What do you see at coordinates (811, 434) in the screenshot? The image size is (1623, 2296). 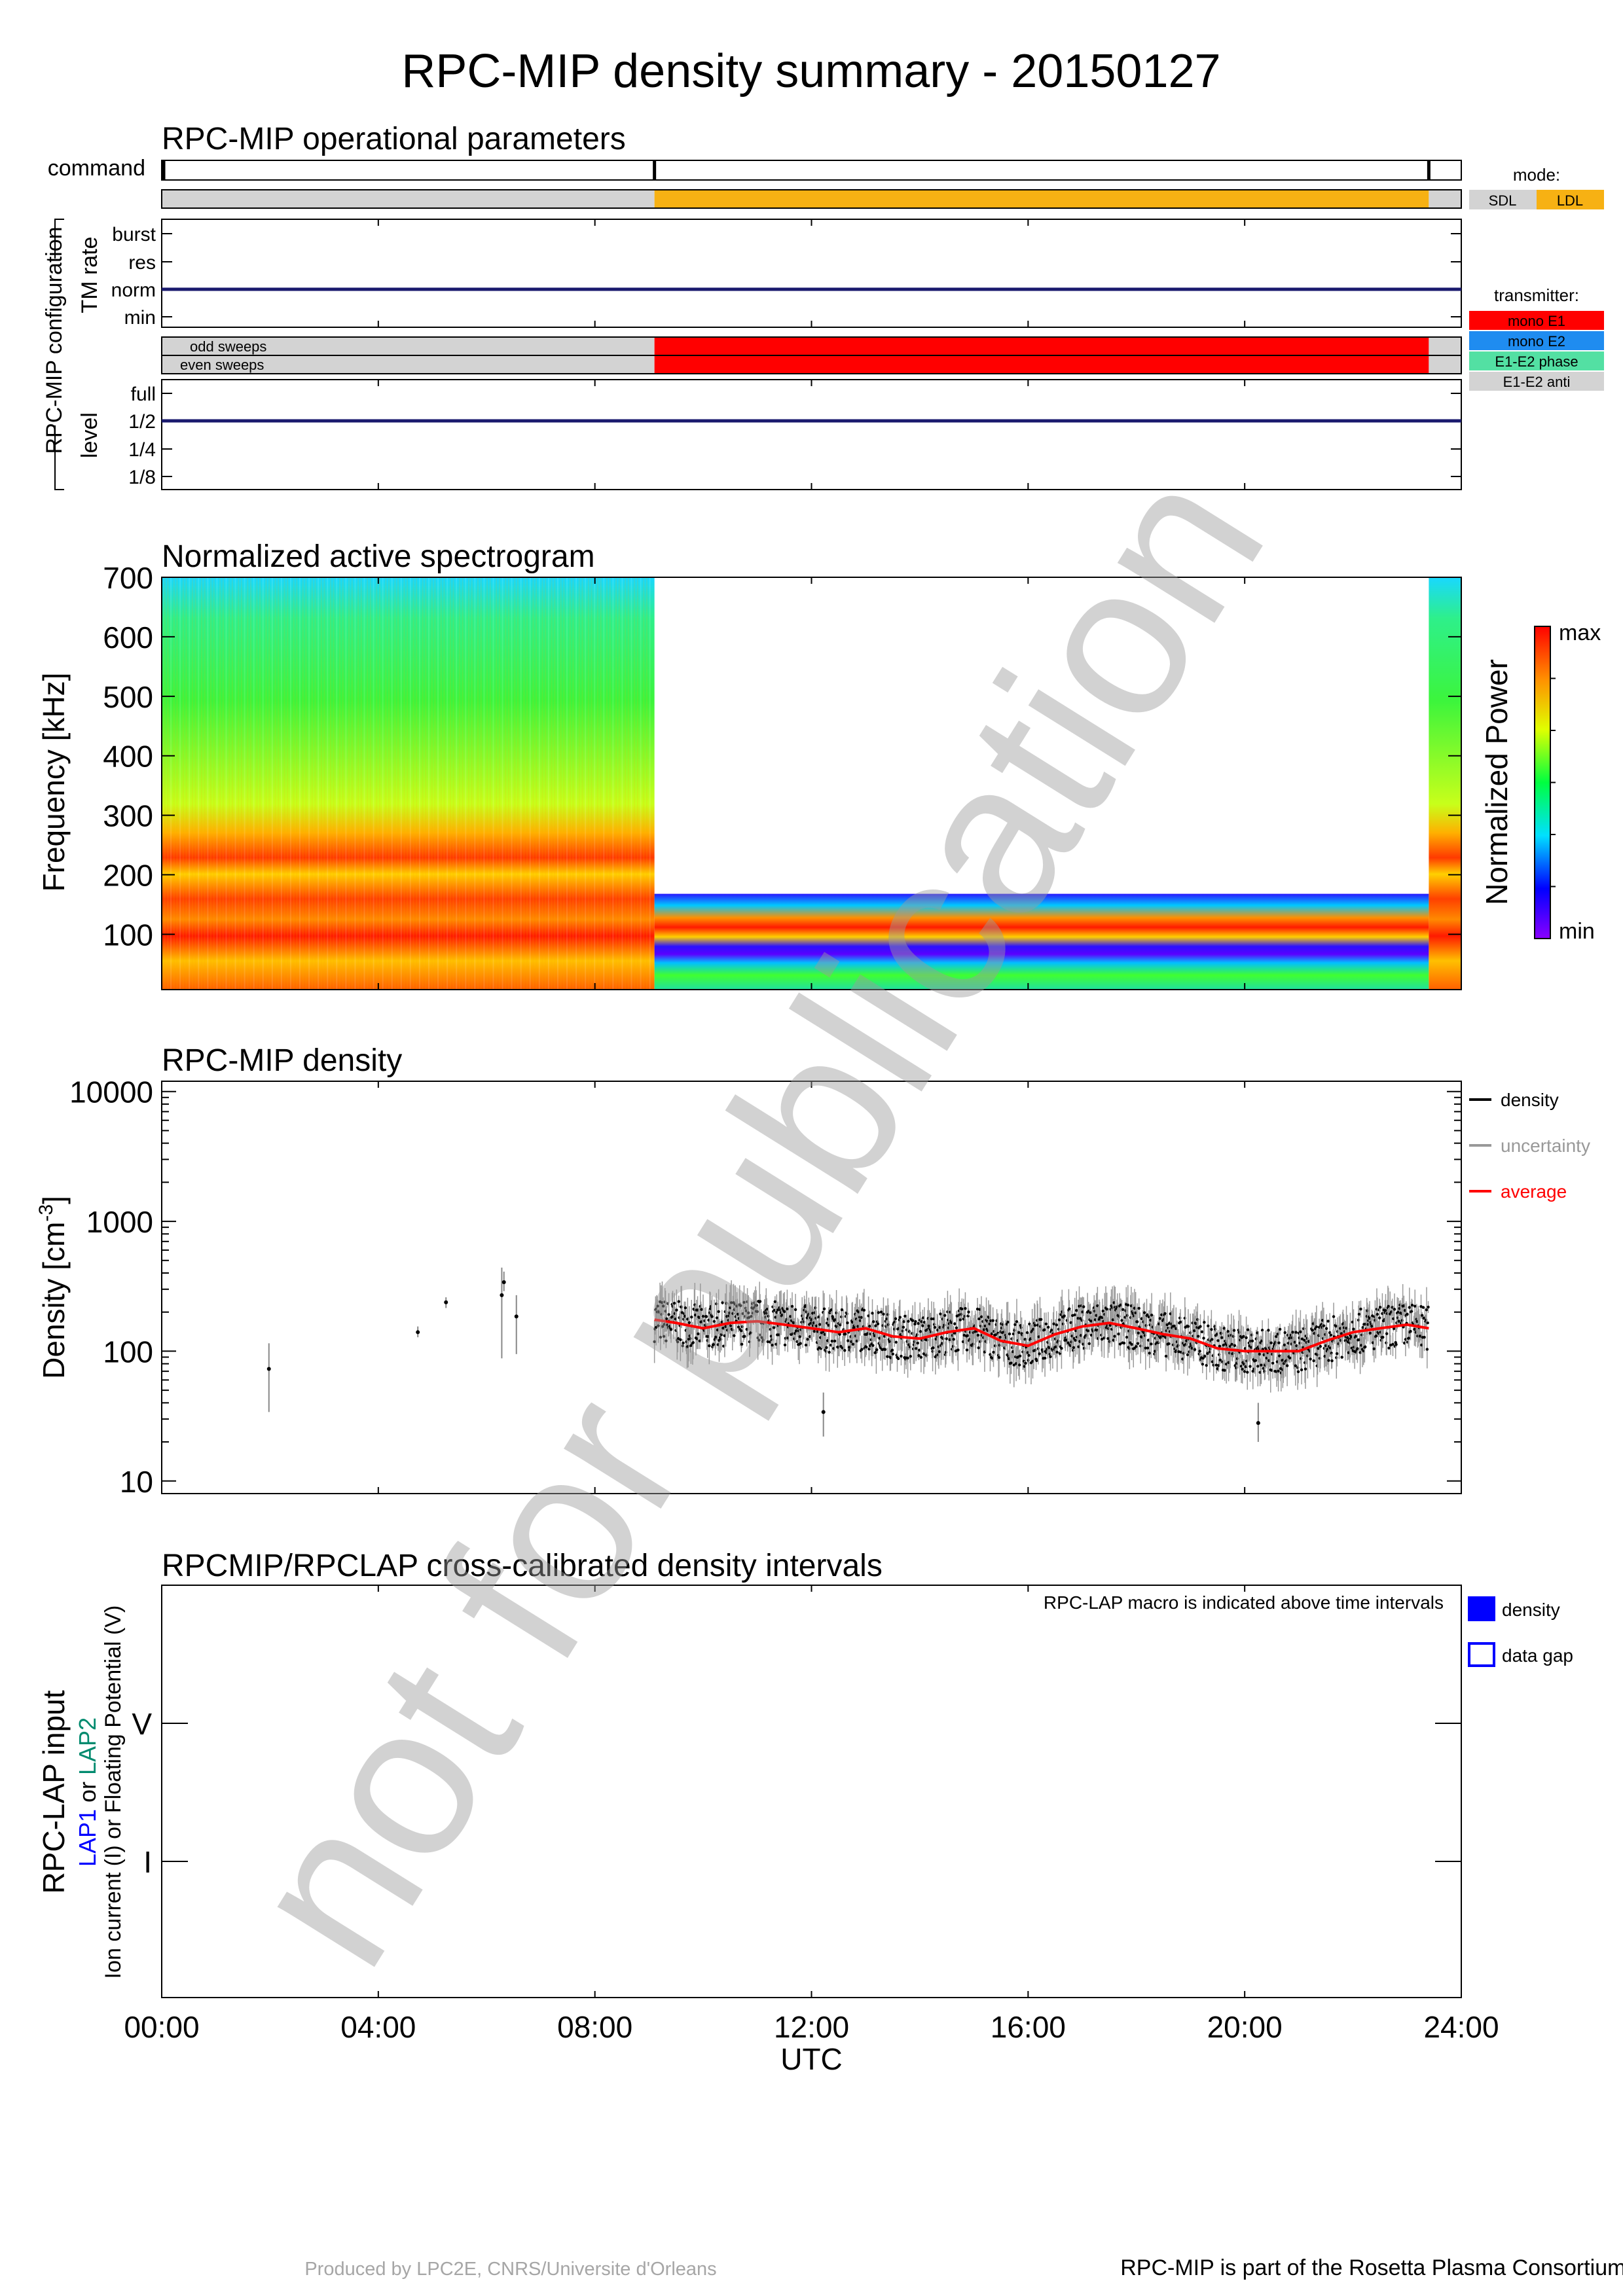 I see `level-box` at bounding box center [811, 434].